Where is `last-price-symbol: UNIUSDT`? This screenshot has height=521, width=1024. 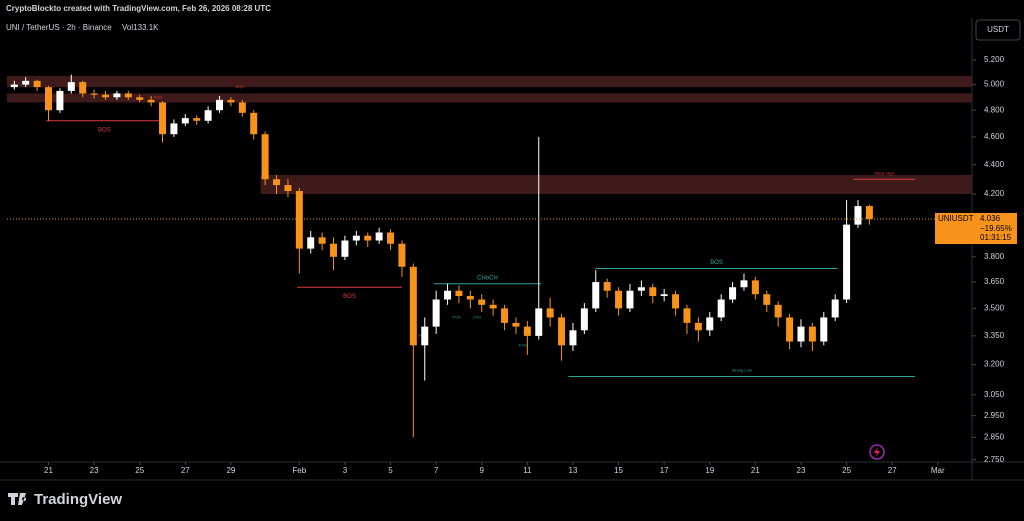 last-price-symbol: UNIUSDT is located at coordinates (956, 218).